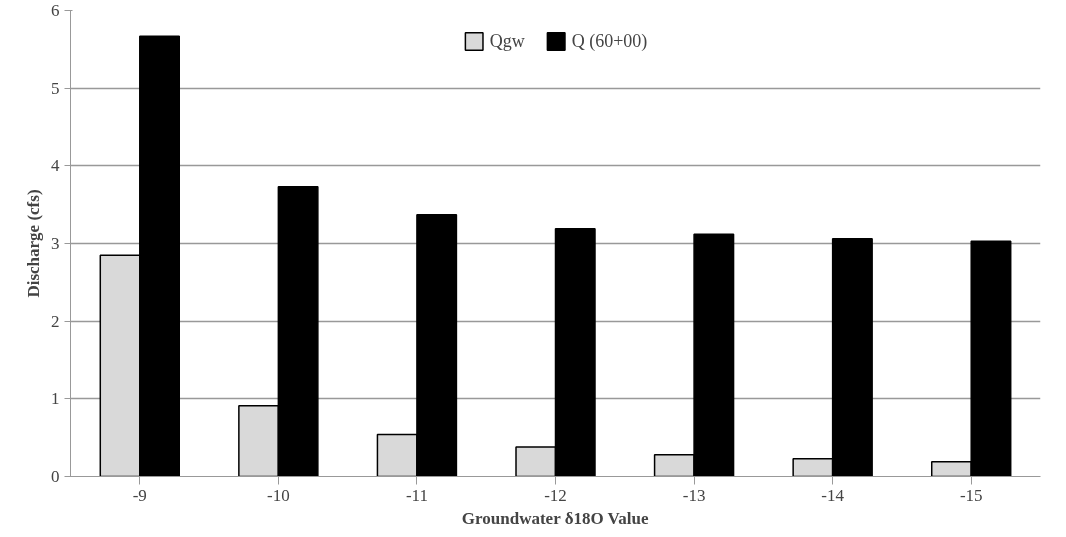 The height and width of the screenshot is (537, 1066). What do you see at coordinates (555, 495) in the screenshot?
I see `x-tick-label: -12` at bounding box center [555, 495].